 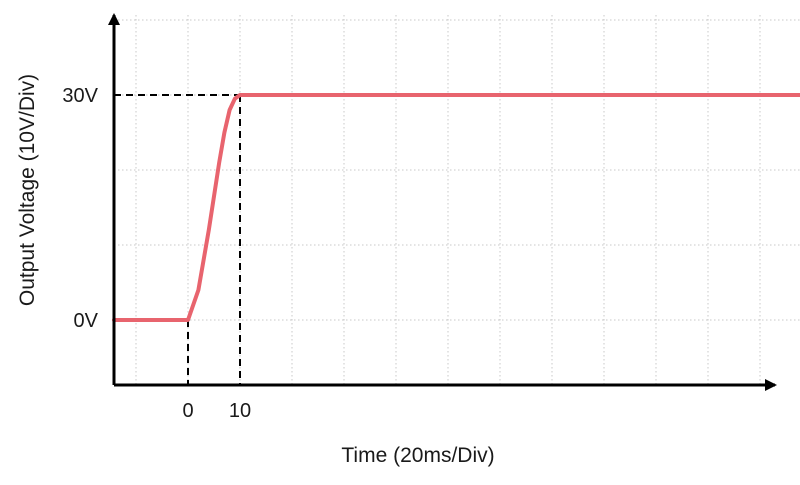 What do you see at coordinates (417, 455) in the screenshot?
I see `x-axis-title: Time (20ms/Div)` at bounding box center [417, 455].